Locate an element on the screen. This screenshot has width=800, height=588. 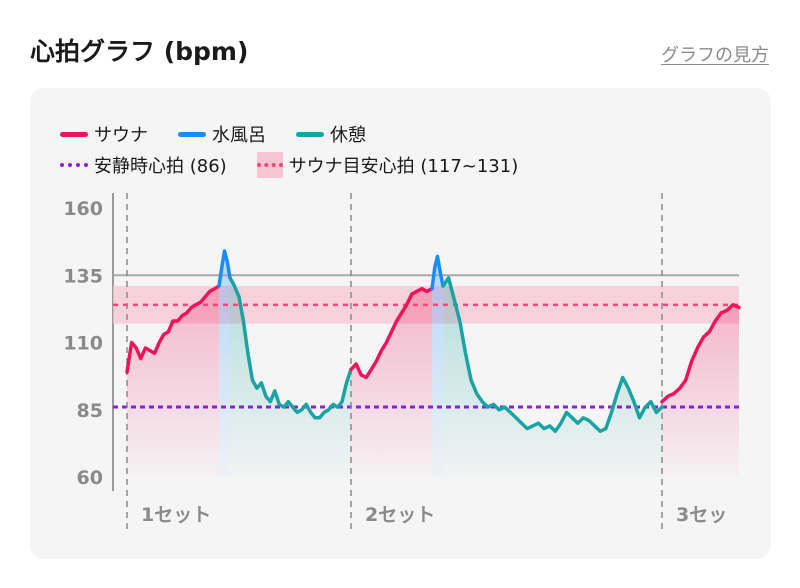
y-tick-label: 60 is located at coordinates (90, 478).